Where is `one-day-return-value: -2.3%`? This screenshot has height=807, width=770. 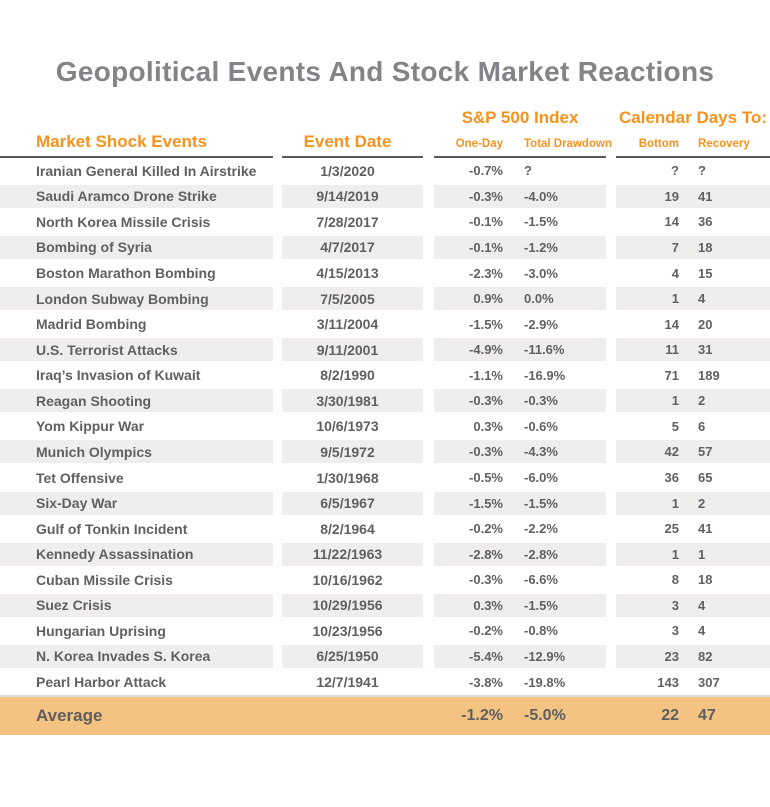
one-day-return-value: -2.3% is located at coordinates (486, 273).